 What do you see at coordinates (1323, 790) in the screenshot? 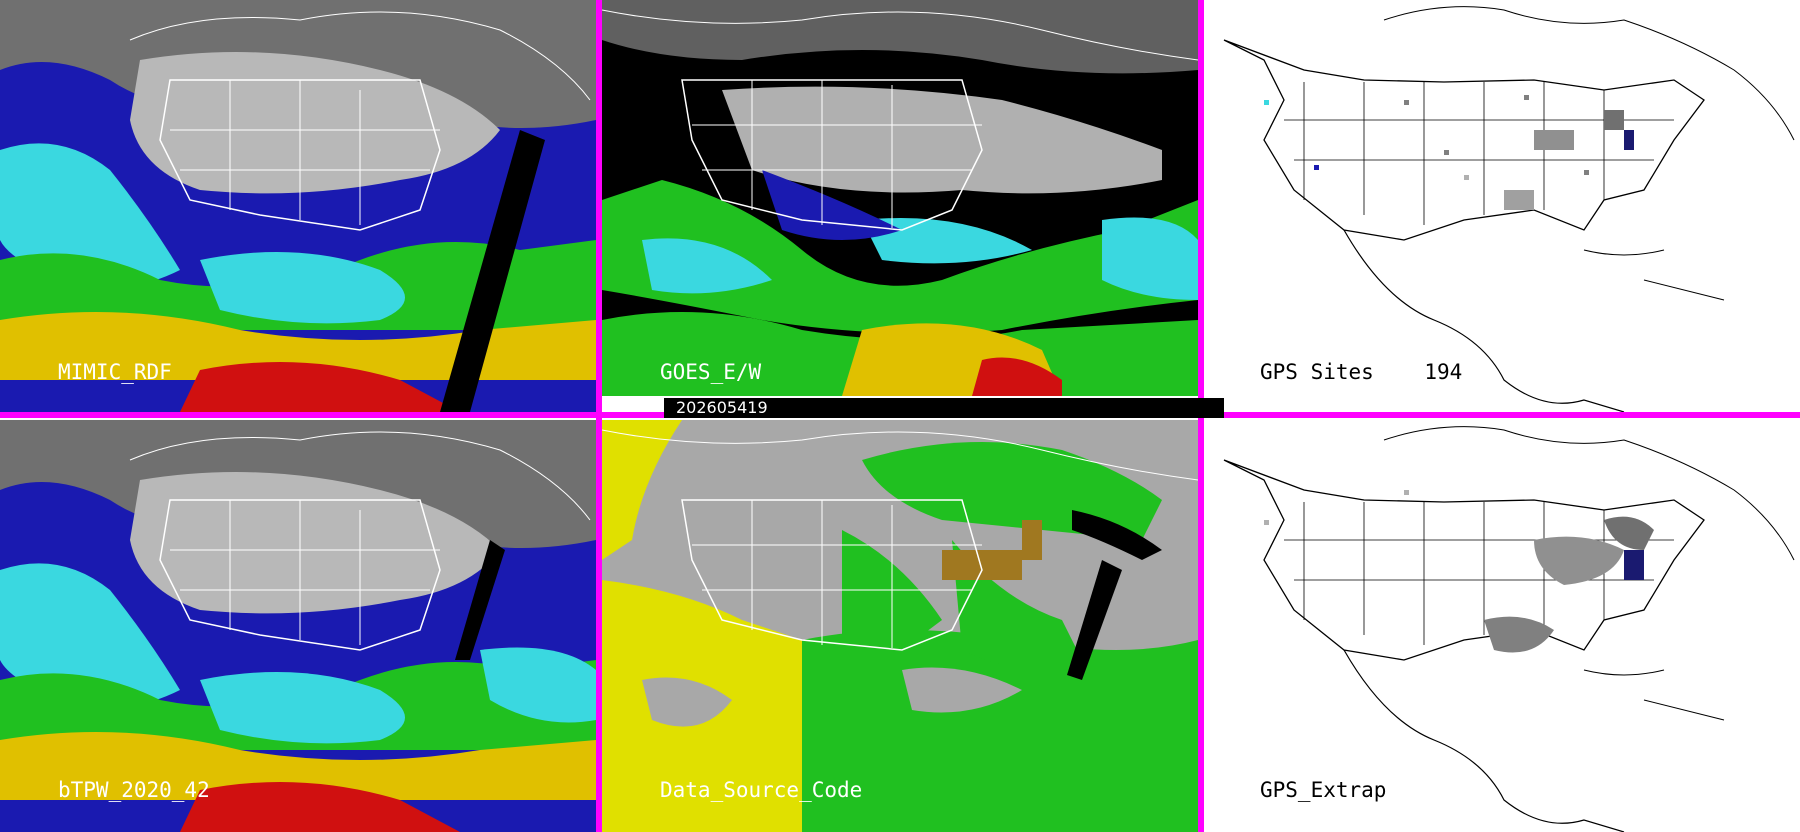
I see `panel-label-gps-extrap: GPS_Extrap` at bounding box center [1323, 790].